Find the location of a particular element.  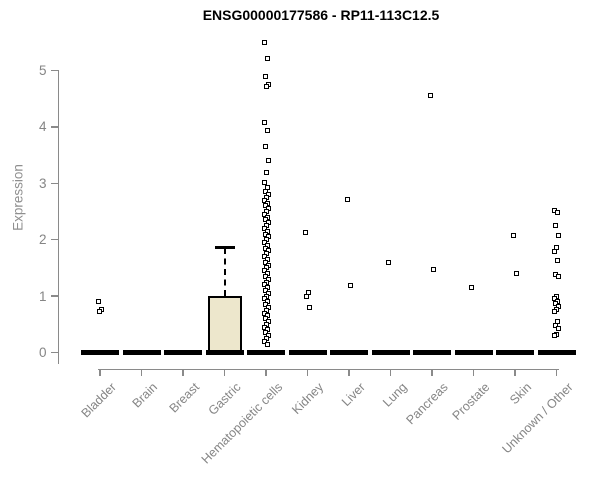

y-axis-line is located at coordinates (58, 217).